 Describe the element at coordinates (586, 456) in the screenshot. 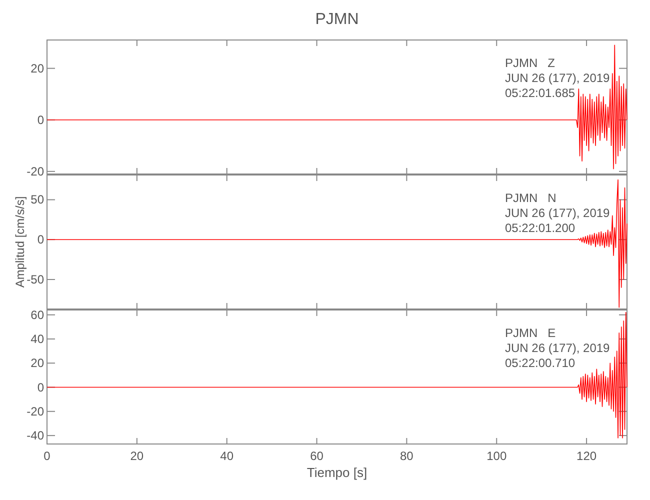

I see `x-tick-label: 120` at that location.